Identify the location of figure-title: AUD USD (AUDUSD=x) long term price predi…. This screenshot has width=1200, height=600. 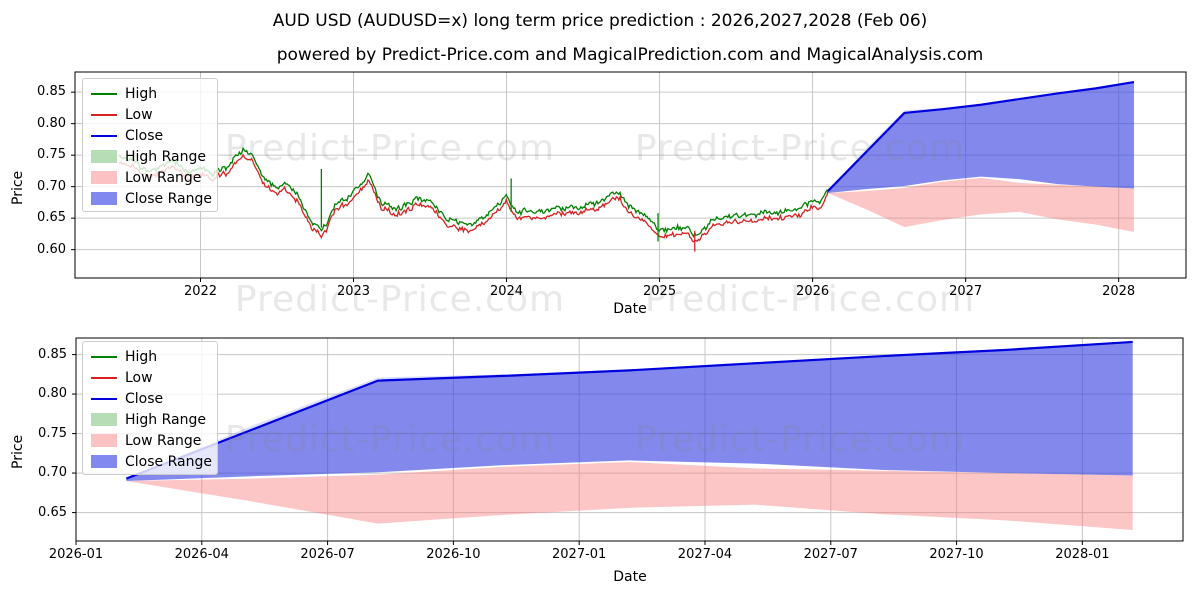
(600, 21).